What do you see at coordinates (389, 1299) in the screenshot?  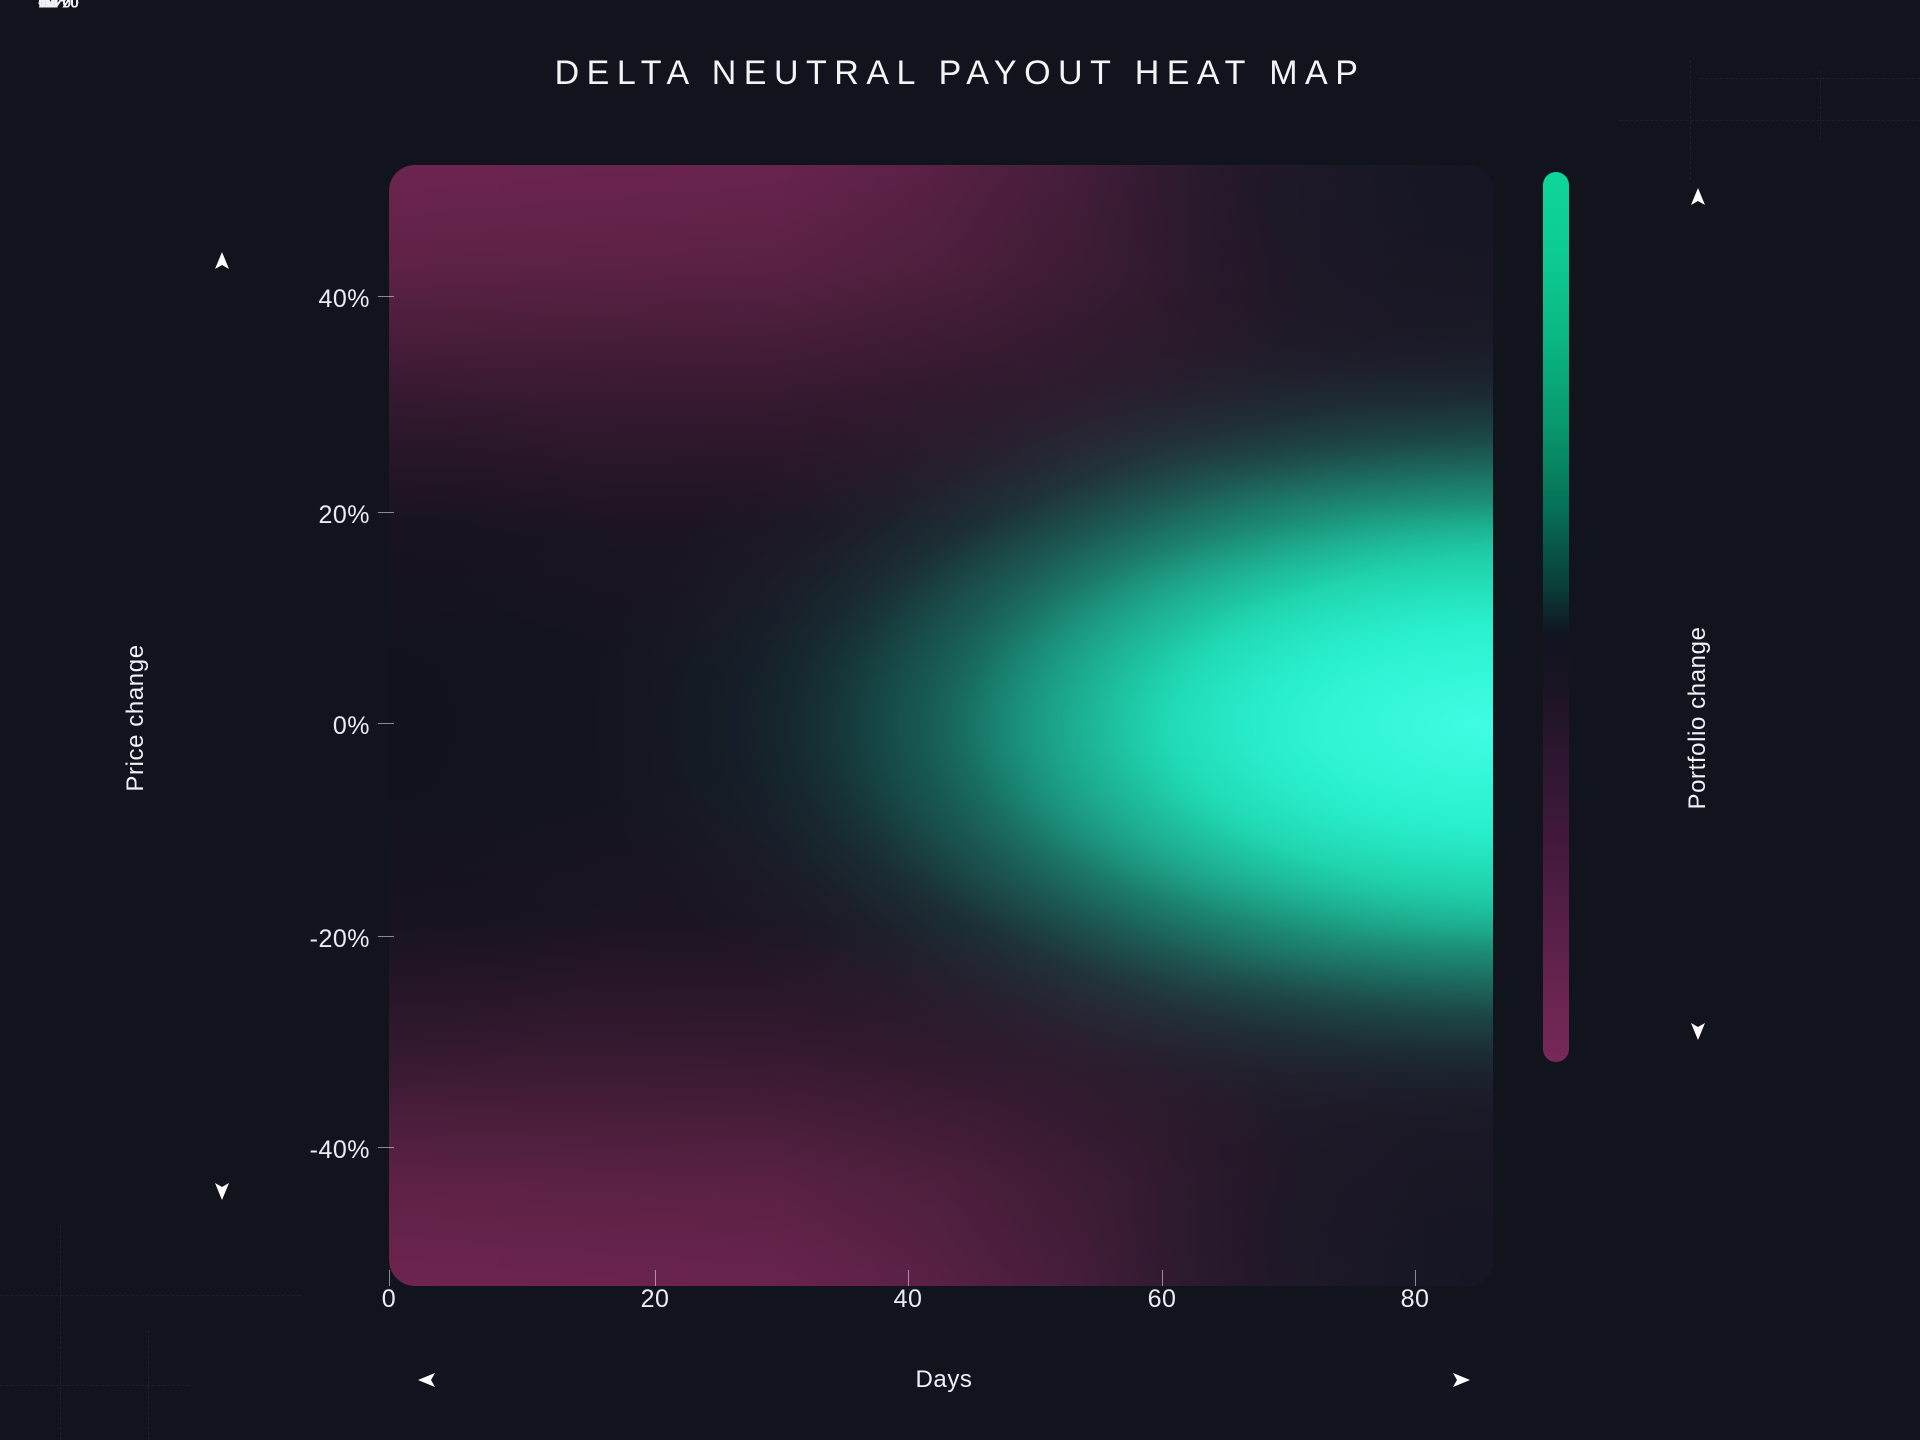 I see `x-tick-label-0: 0` at bounding box center [389, 1299].